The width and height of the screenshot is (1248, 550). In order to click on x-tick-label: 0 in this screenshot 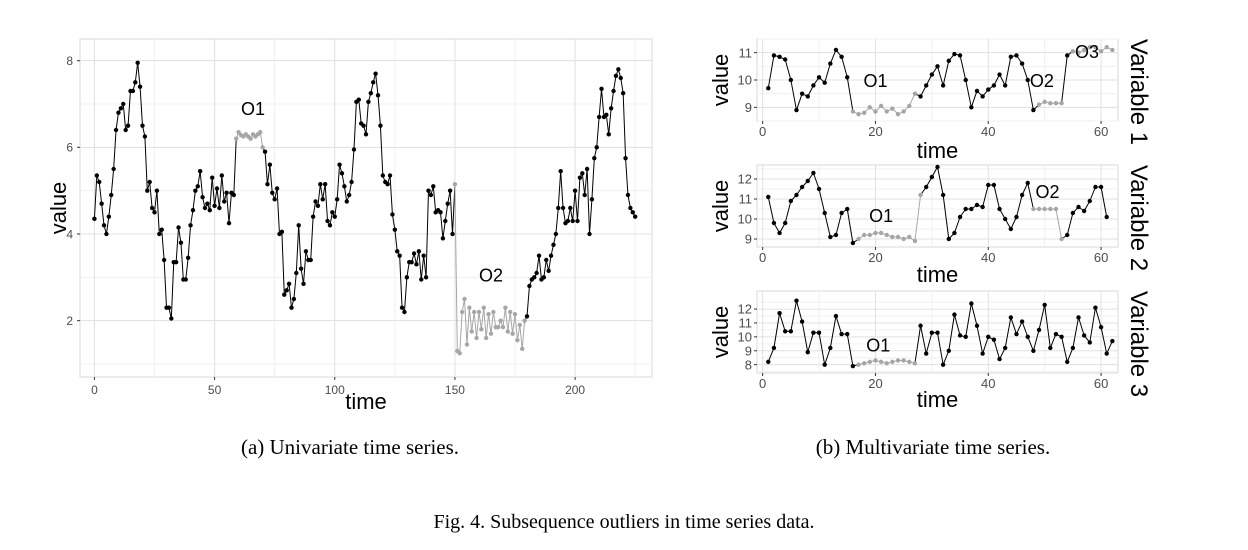, I will do `click(762, 131)`.